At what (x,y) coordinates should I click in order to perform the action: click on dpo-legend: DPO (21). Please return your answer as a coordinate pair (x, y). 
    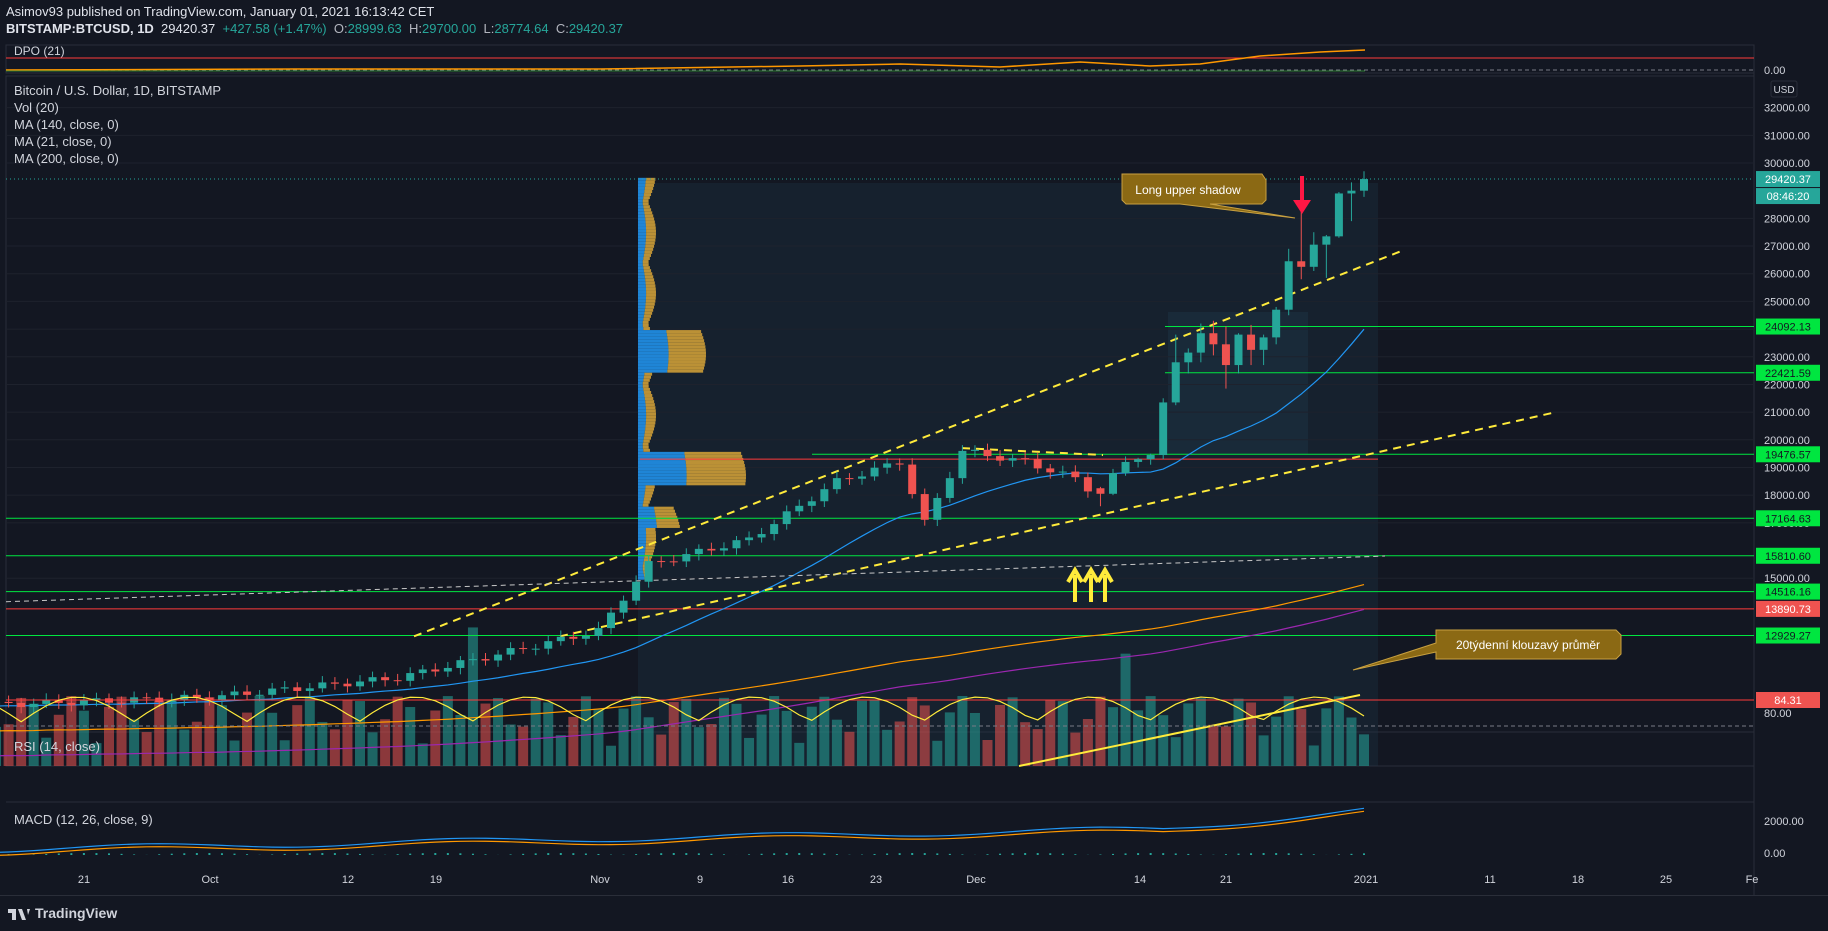
    Looking at the image, I should click on (39, 51).